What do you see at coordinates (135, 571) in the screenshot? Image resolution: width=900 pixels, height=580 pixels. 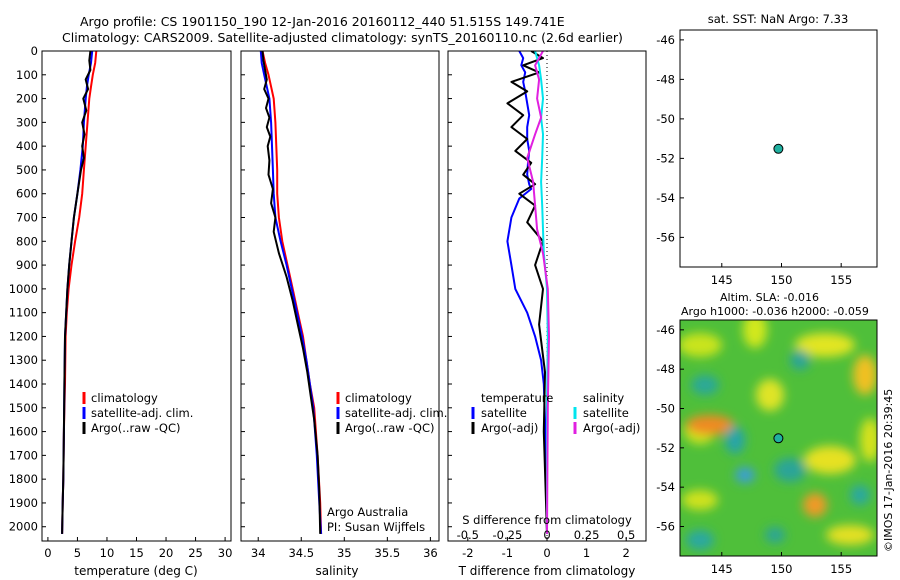 I see `temperature-x-axis-label: temperature (deg C)` at bounding box center [135, 571].